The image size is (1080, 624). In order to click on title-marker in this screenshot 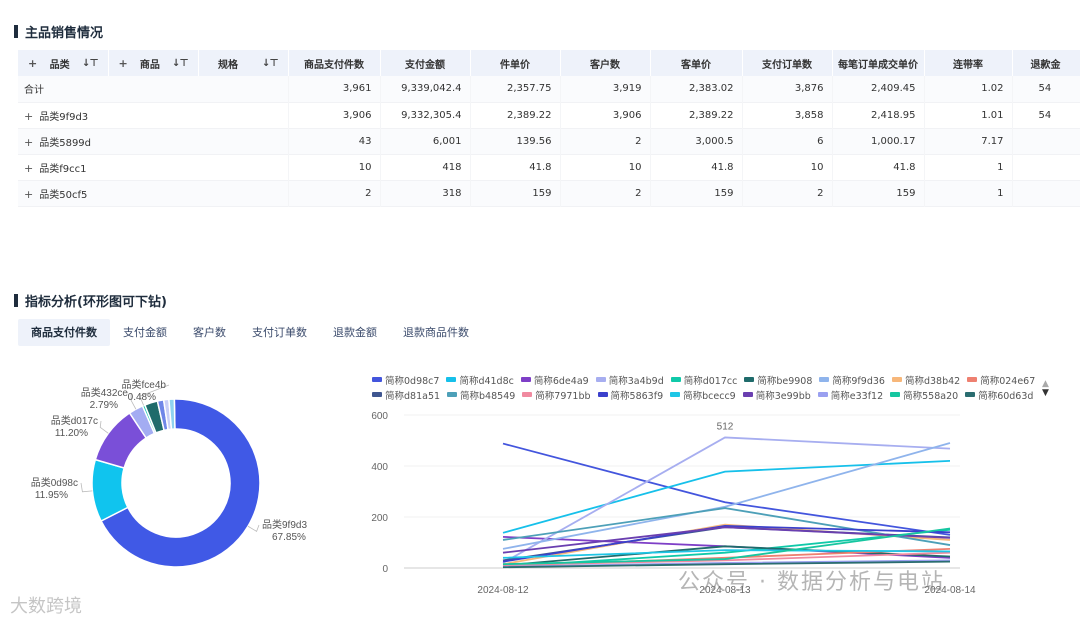, I will do `click(16, 31)`.